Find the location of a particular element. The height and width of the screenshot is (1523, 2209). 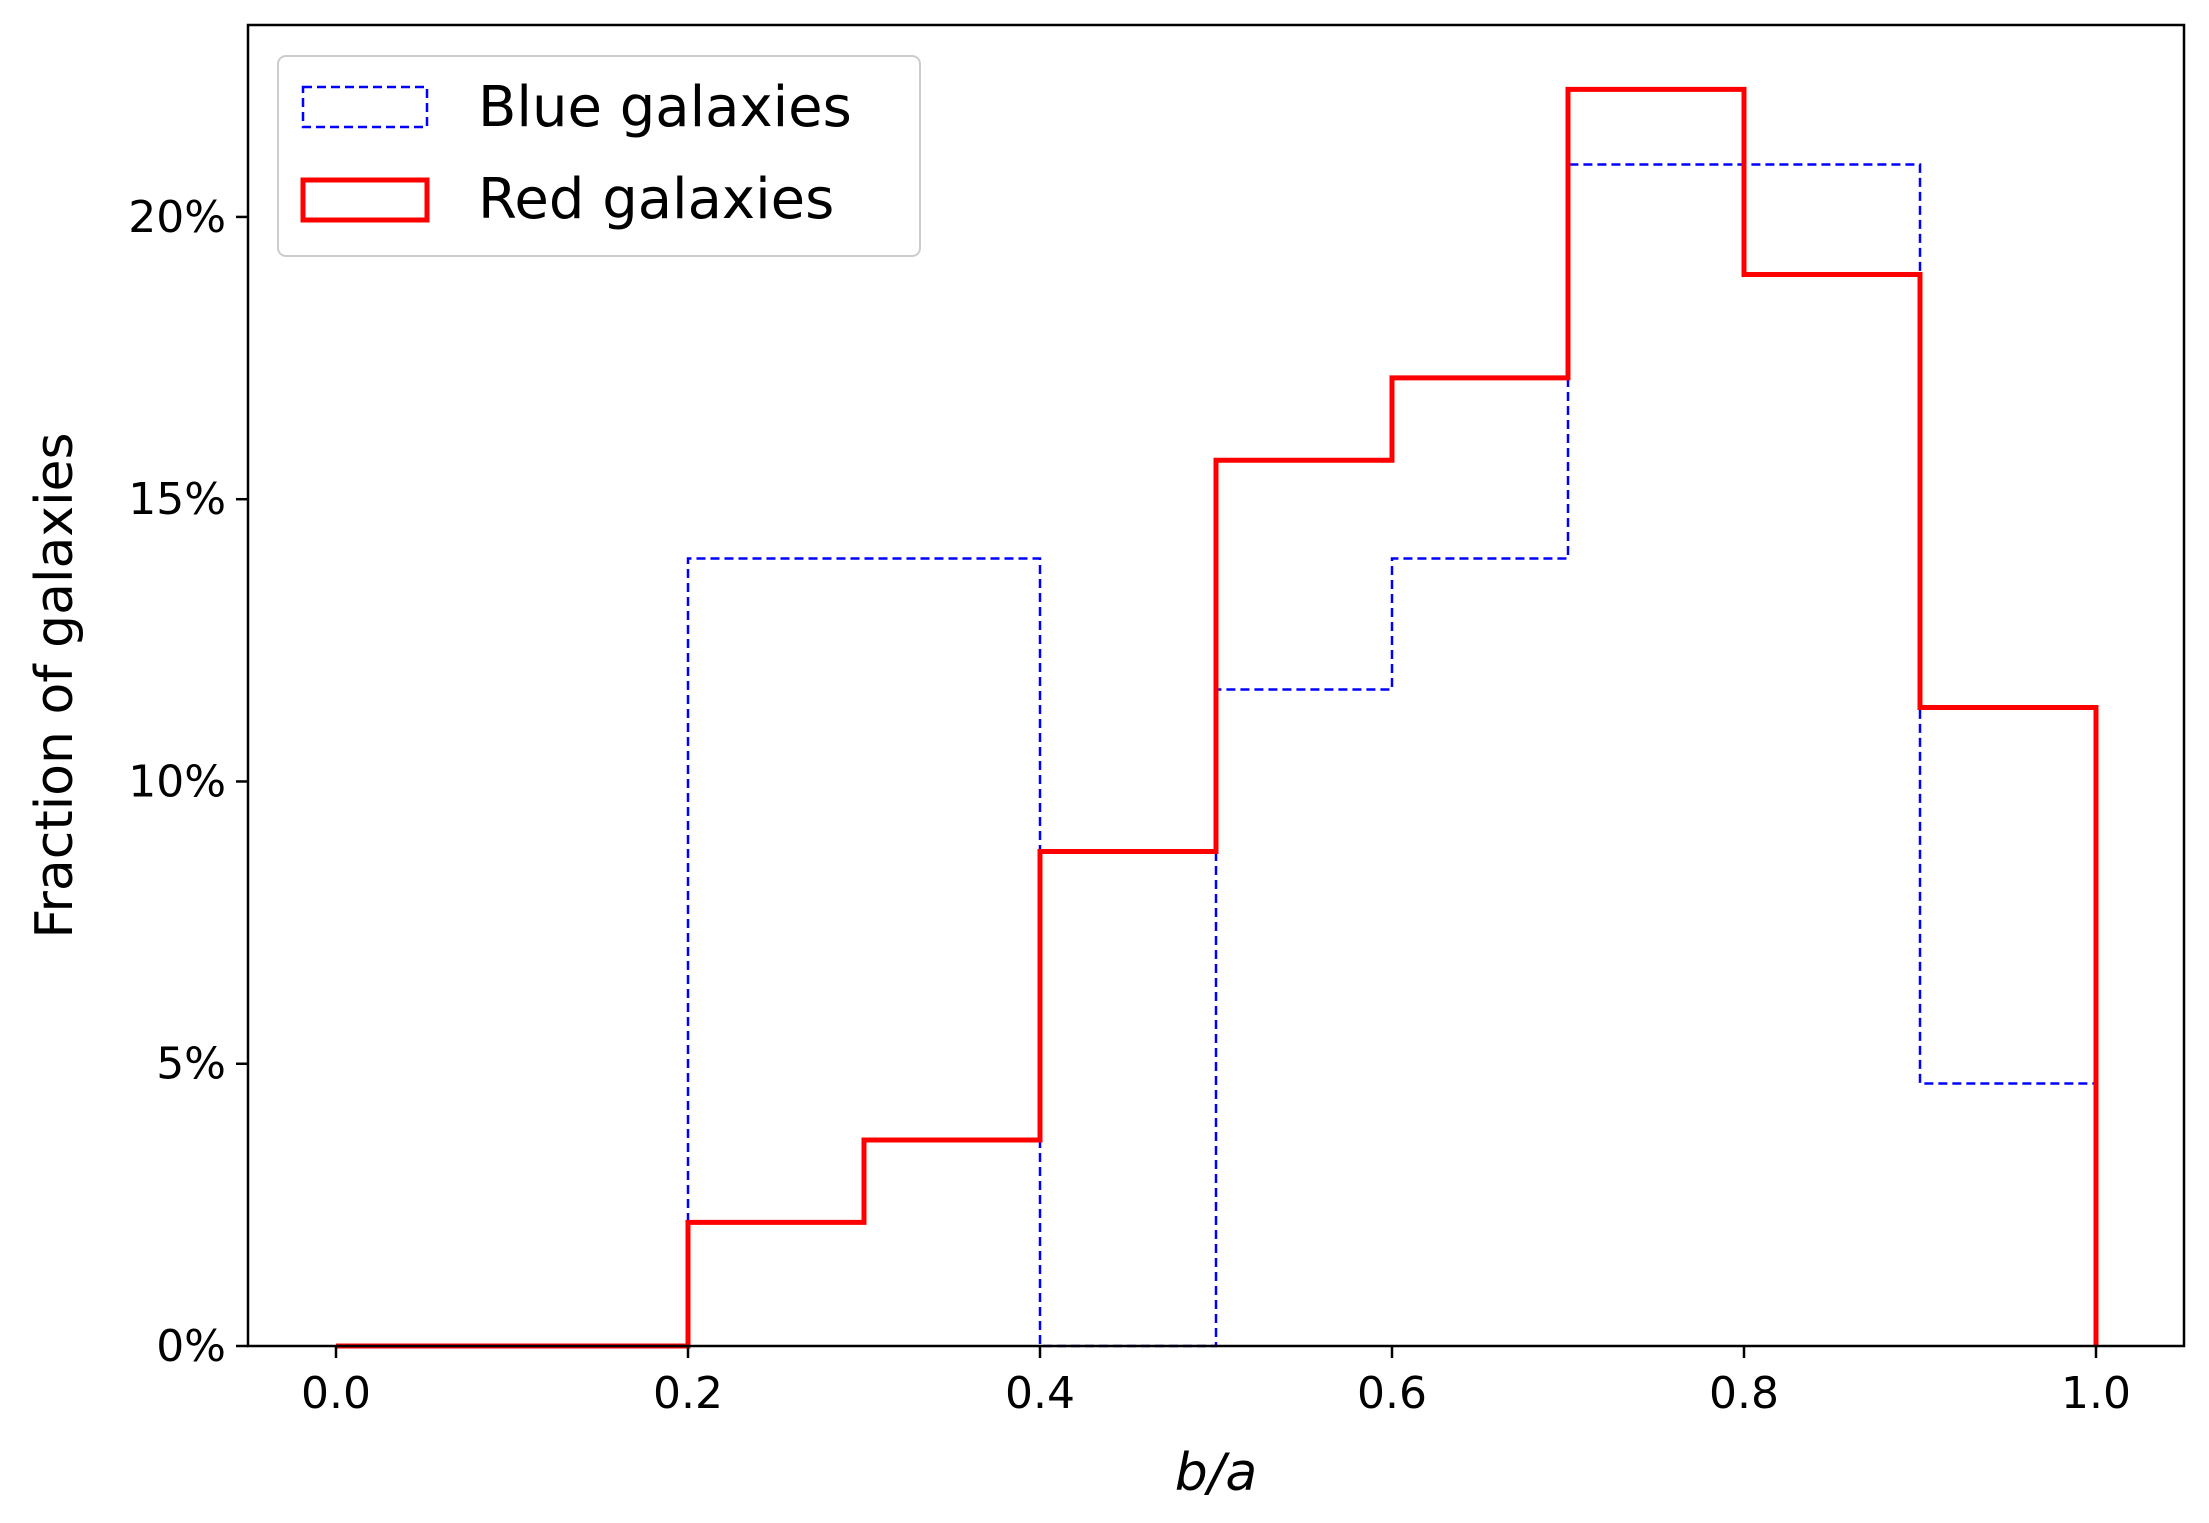

legend-swatch-red-galaxies is located at coordinates (365, 200).